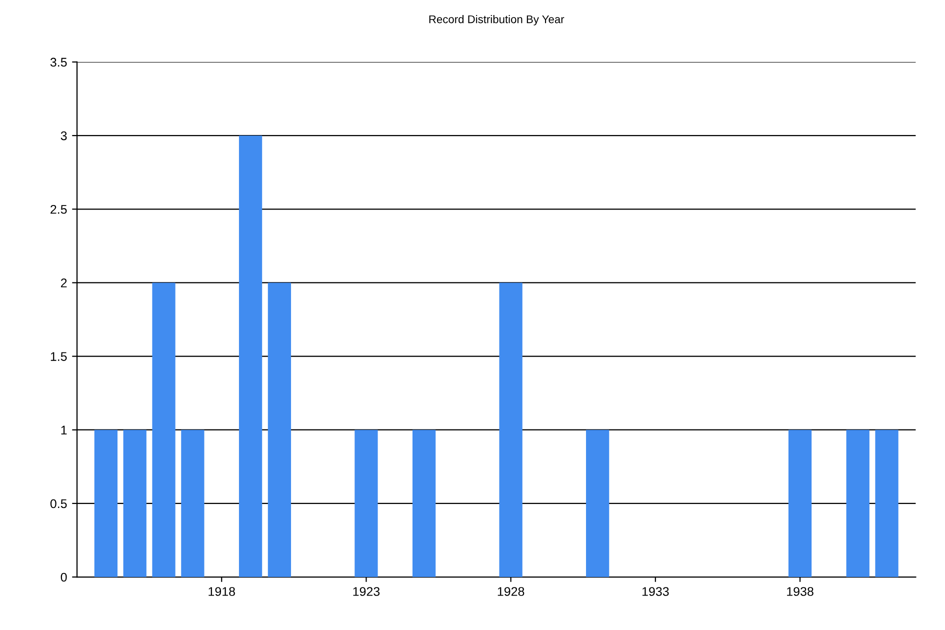 The width and height of the screenshot is (945, 630). What do you see at coordinates (58, 62) in the screenshot?
I see `y-tick-label: 3.5` at bounding box center [58, 62].